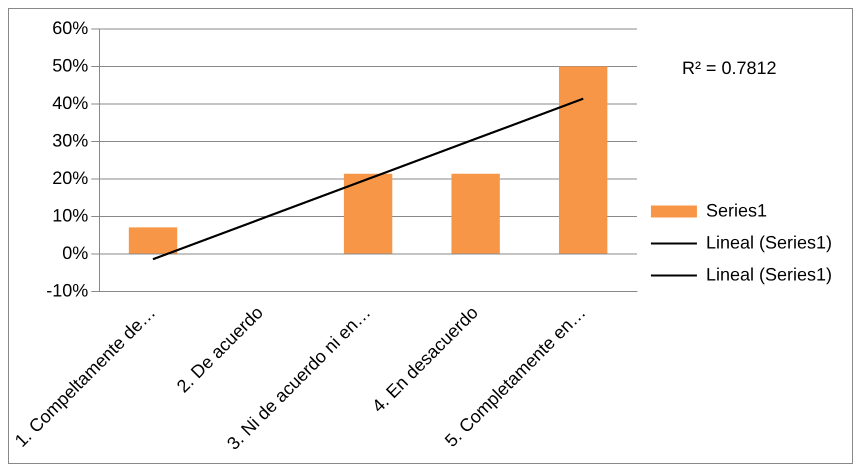 This screenshot has width=861, height=472. What do you see at coordinates (70, 215) in the screenshot?
I see `y-tick-label: 10%` at bounding box center [70, 215].